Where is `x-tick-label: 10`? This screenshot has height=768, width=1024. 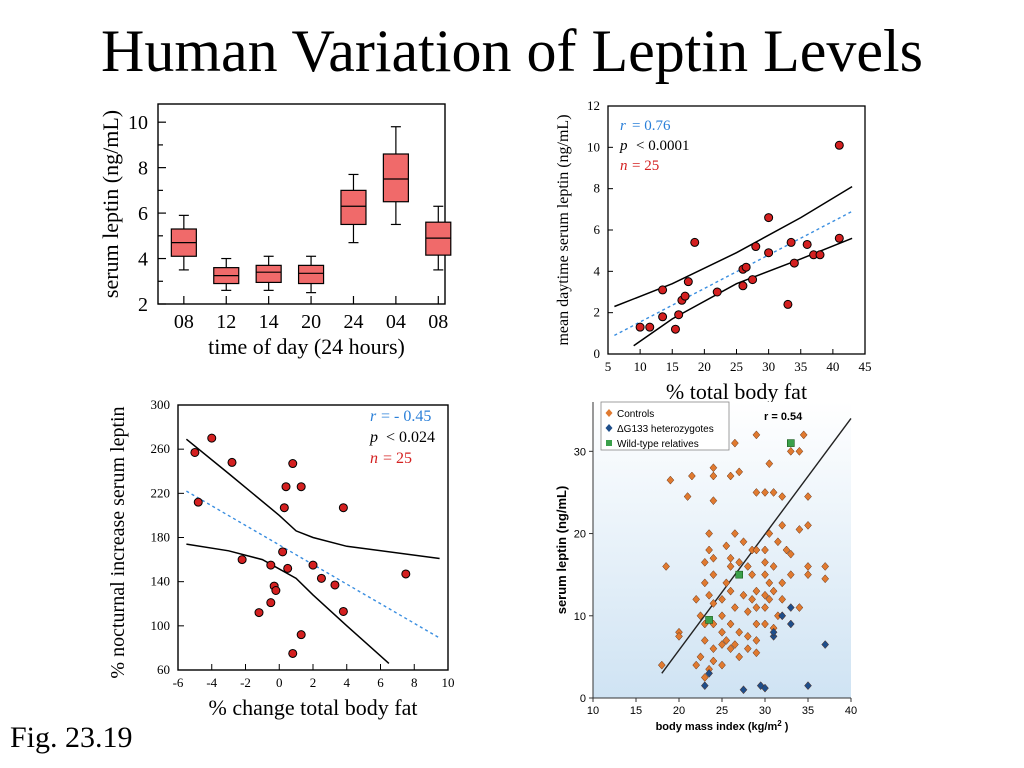 x-tick-label: 10 is located at coordinates (448, 682).